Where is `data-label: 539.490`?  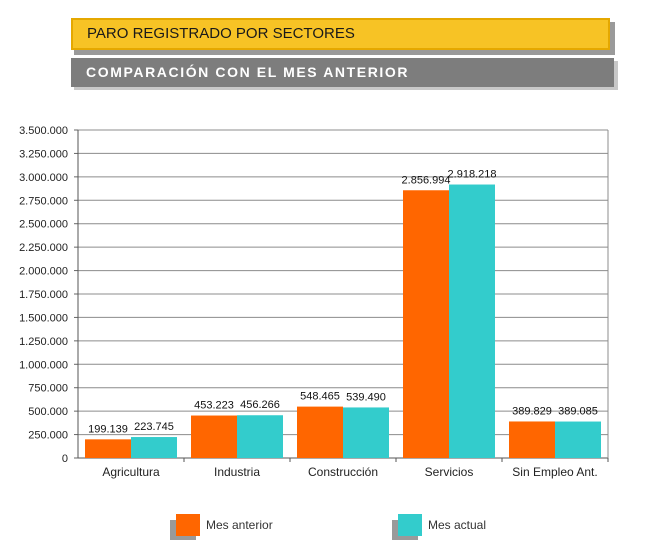 data-label: 539.490 is located at coordinates (366, 397).